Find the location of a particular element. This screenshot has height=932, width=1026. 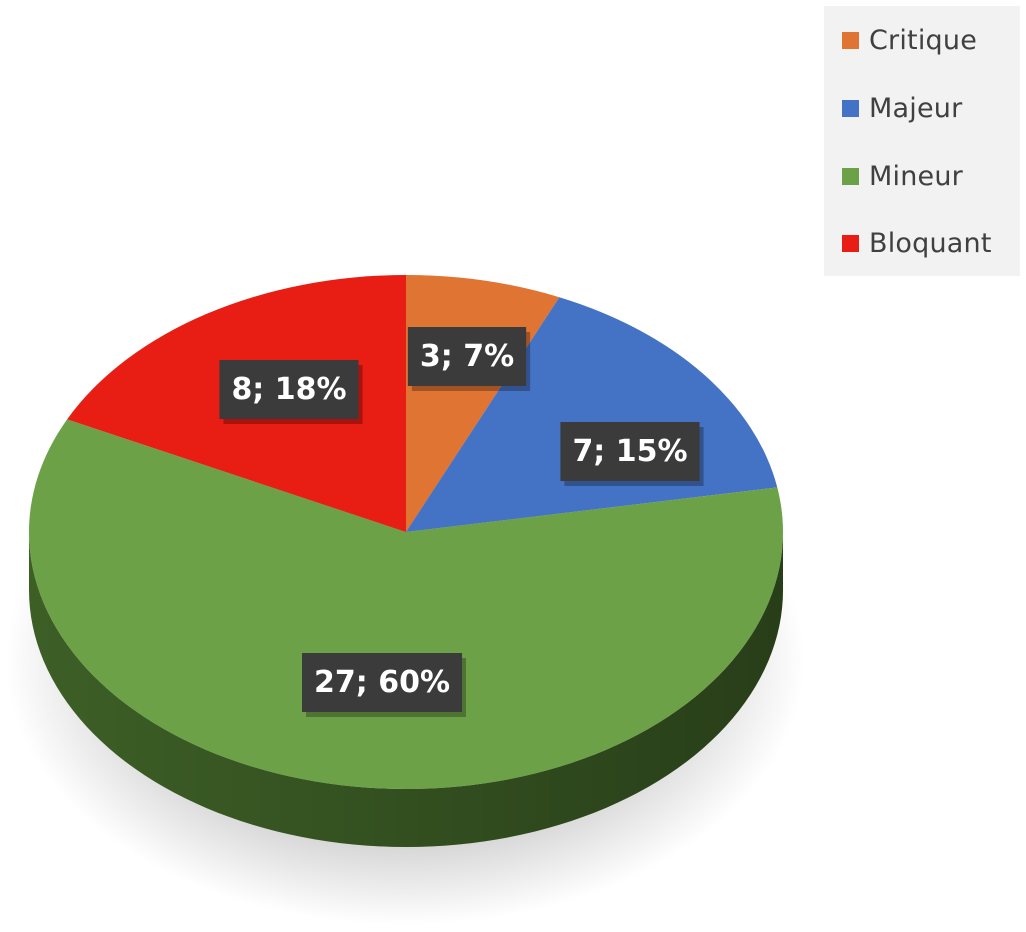

legend-item-critique: Critique is located at coordinates (909, 40).